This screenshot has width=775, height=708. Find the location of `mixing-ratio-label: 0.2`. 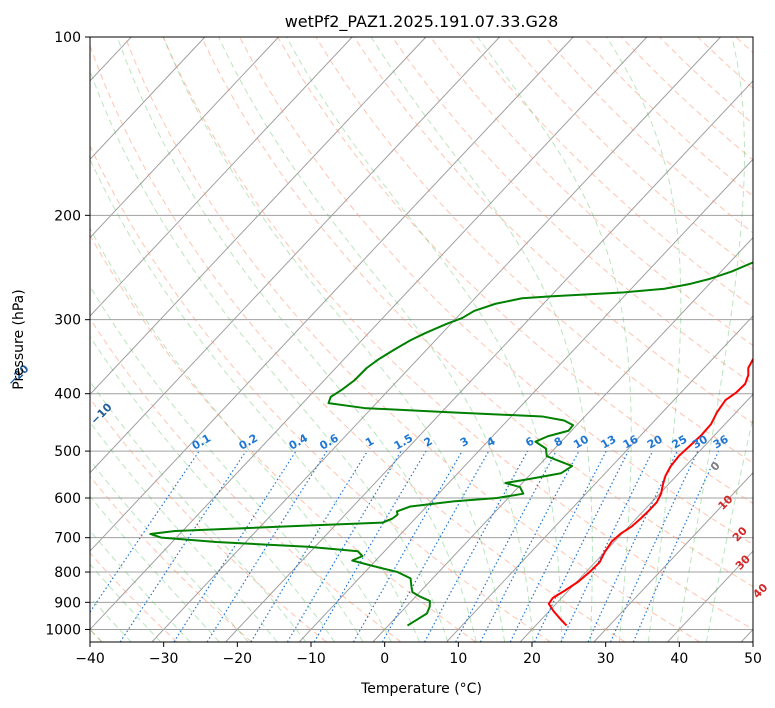

mixing-ratio-label: 0.2 is located at coordinates (248, 442).